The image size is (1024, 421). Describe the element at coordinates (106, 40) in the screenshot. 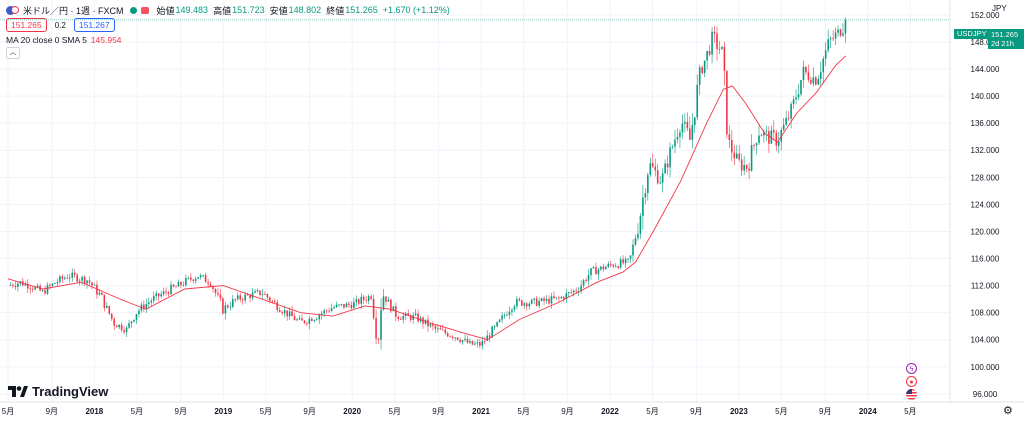

I see `indicator-value: 145.954` at that location.